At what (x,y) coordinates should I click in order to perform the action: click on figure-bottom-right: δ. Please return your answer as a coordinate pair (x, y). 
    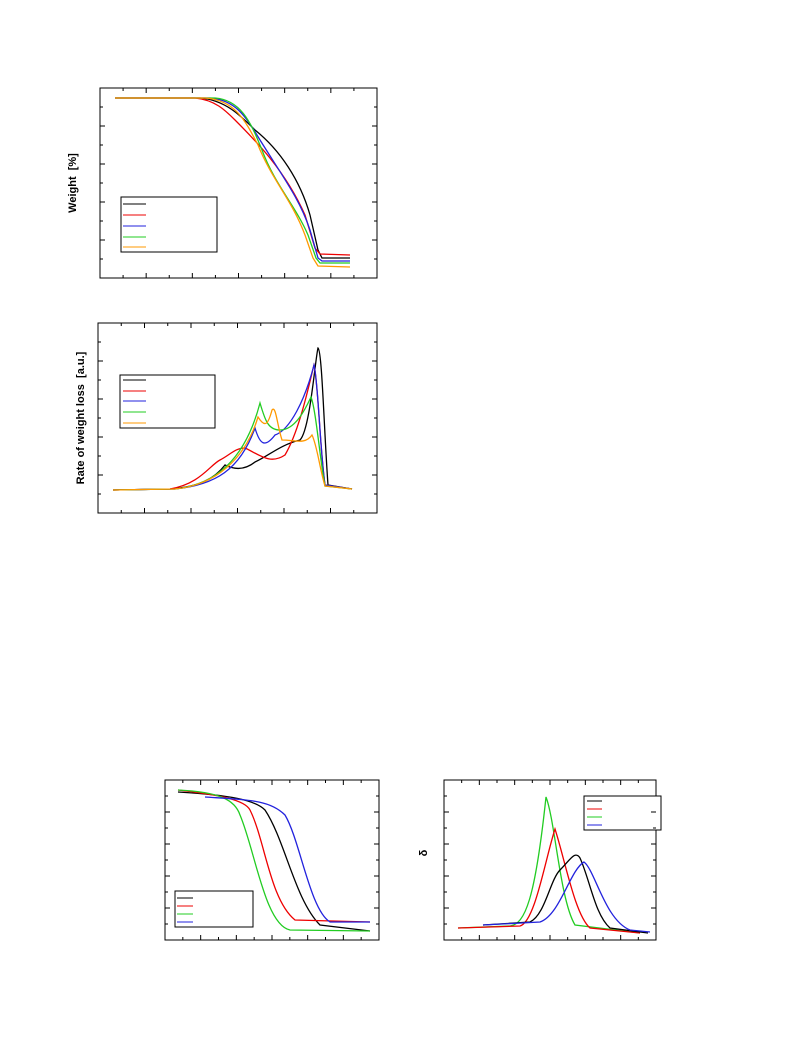
    Looking at the image, I should click on (540, 860).